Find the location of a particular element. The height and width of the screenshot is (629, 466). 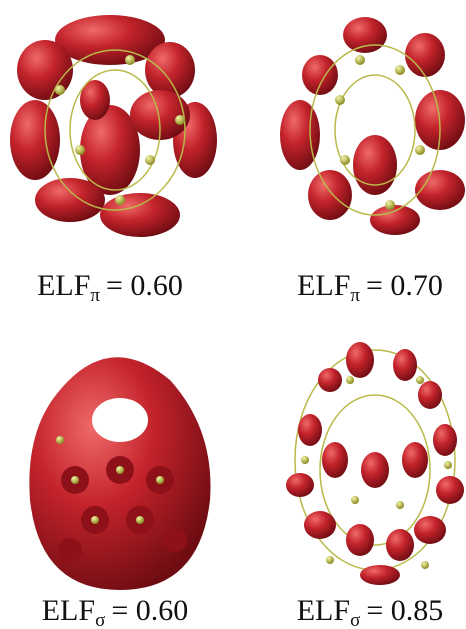

label-part: = 0.85 is located at coordinates (404, 610).